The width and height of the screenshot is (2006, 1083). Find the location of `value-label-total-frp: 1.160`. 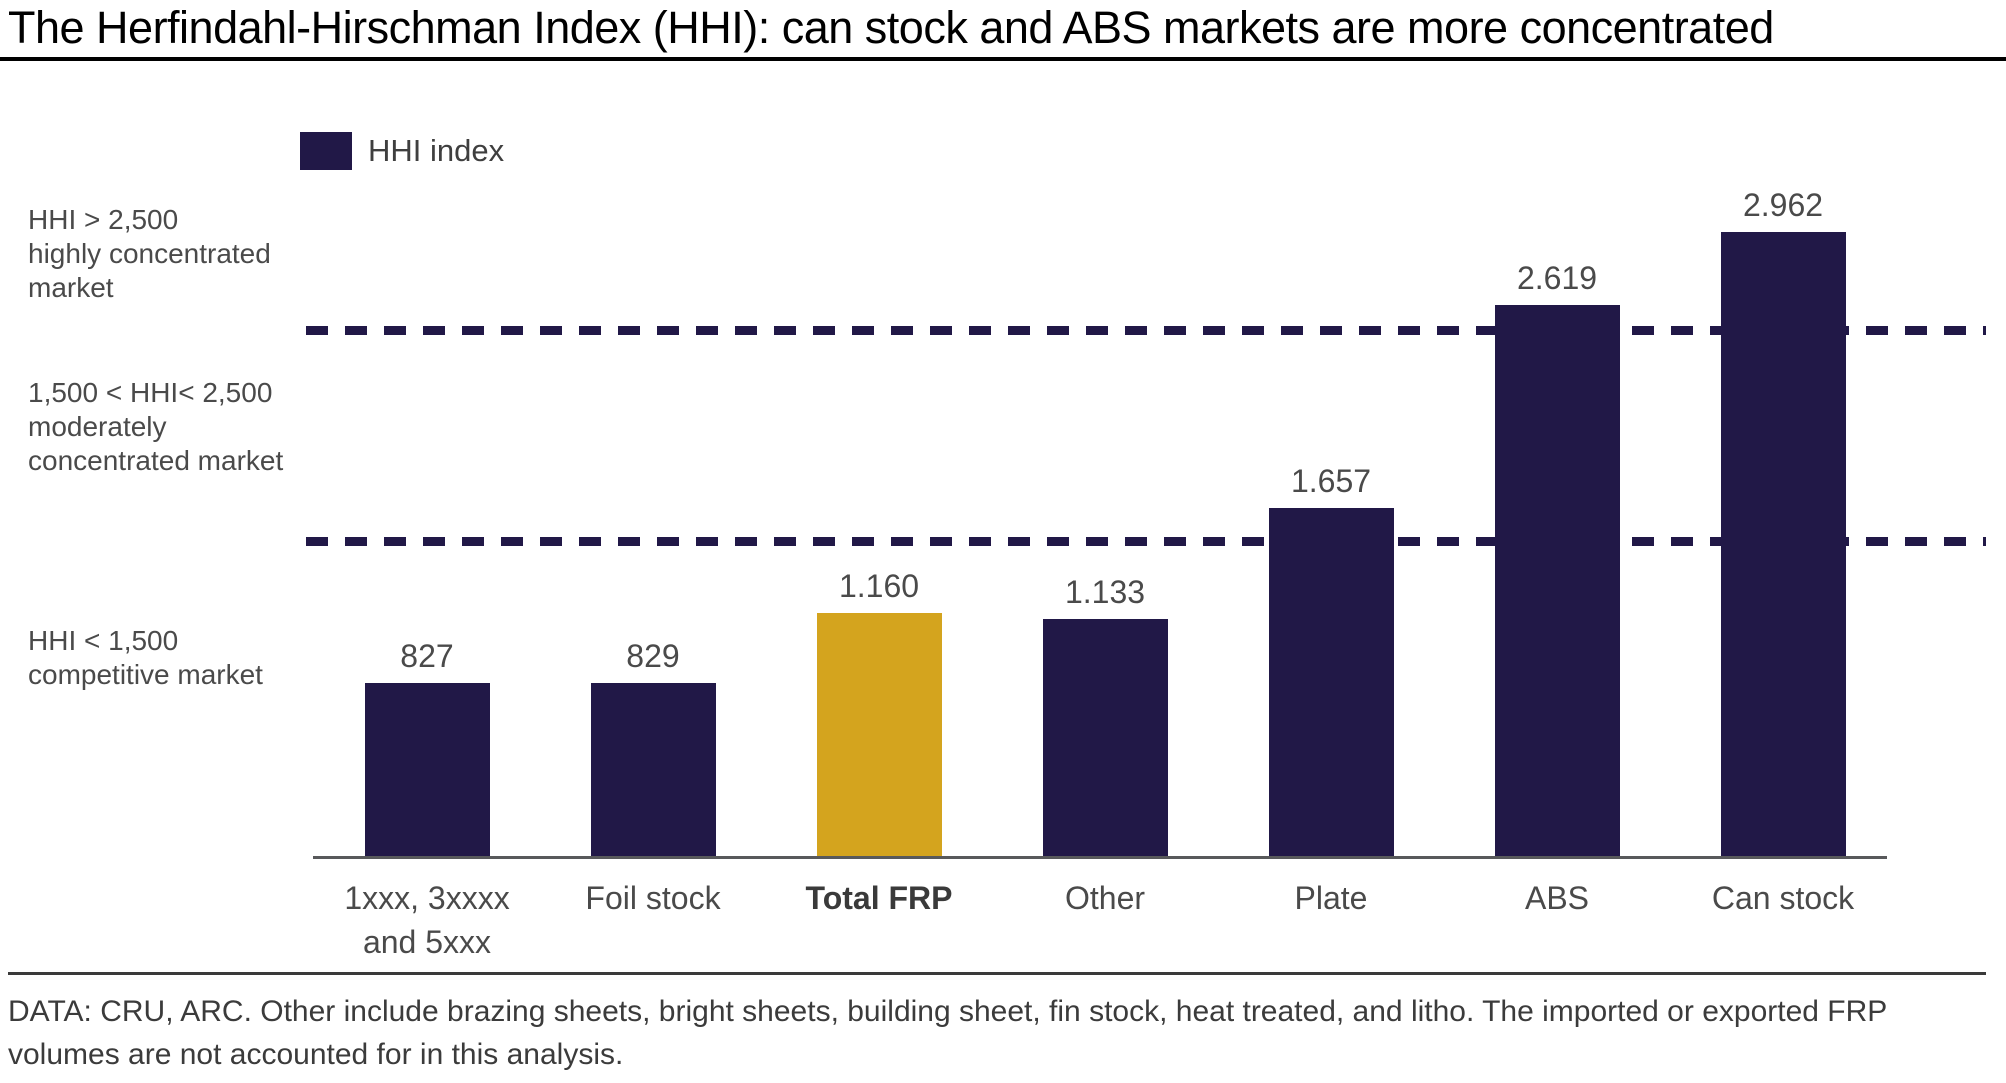

value-label-total-frp: 1.160 is located at coordinates (879, 586).